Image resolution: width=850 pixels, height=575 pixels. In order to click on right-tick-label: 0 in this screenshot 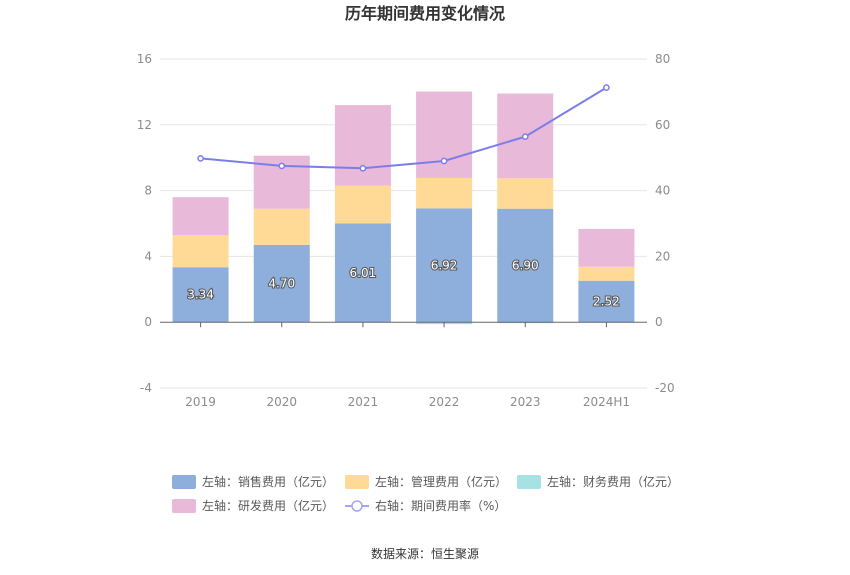, I will do `click(659, 322)`.